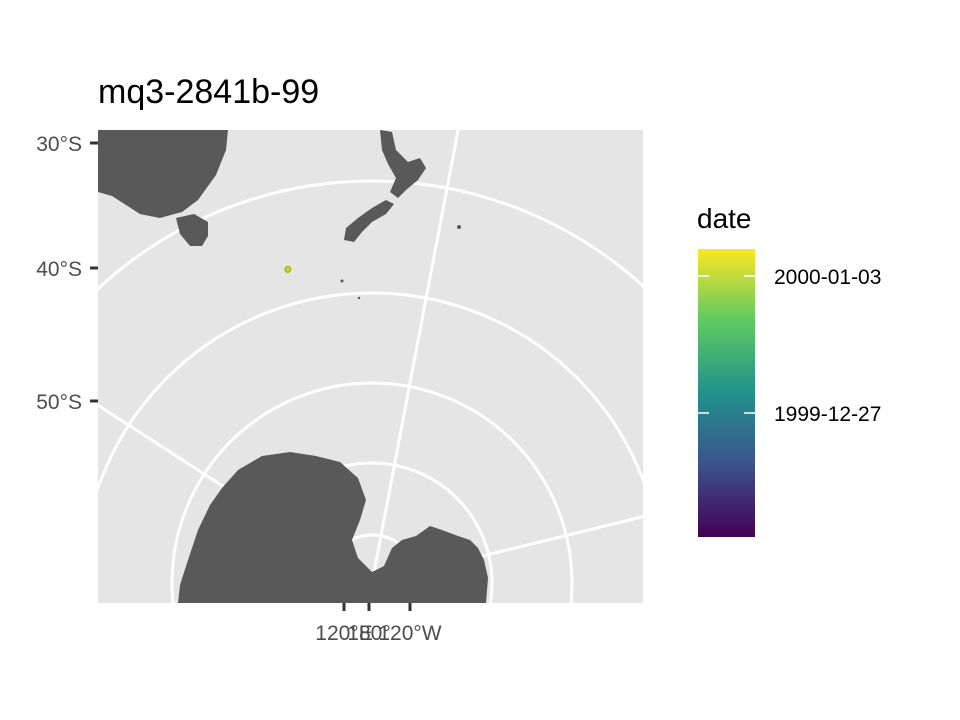 Image resolution: width=960 pixels, height=720 pixels. Describe the element at coordinates (208, 92) in the screenshot. I see `chart-title: mq3-2841b-99` at that location.